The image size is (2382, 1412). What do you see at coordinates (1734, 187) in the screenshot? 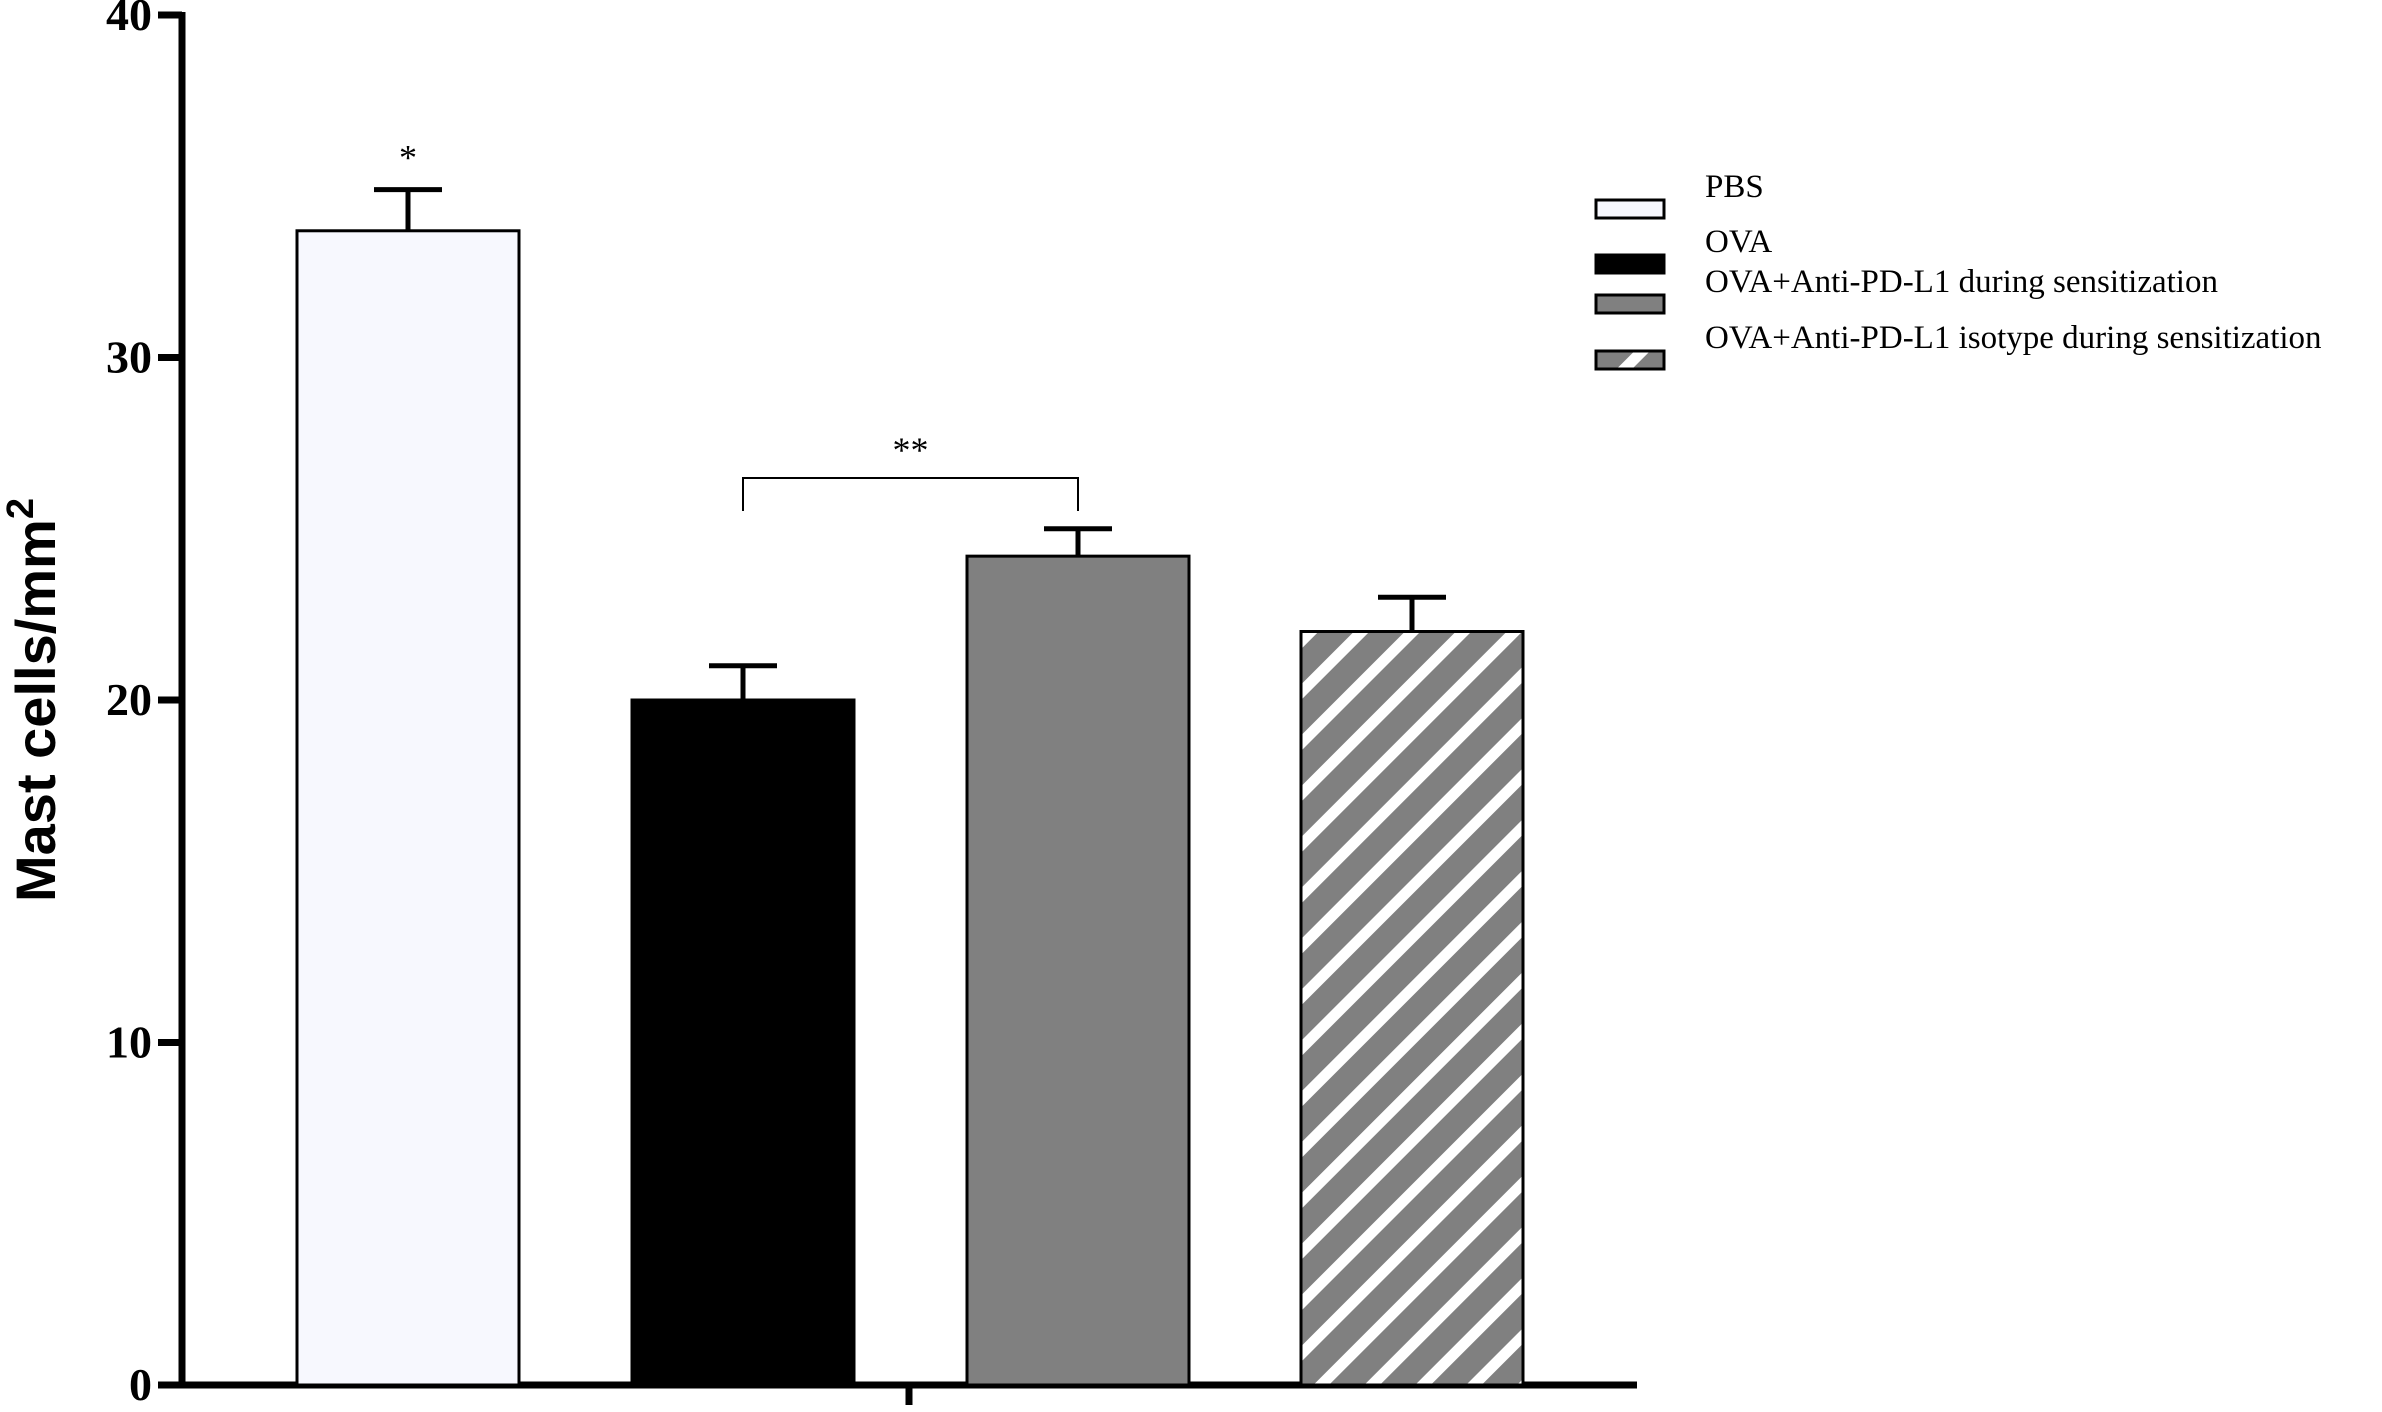
I see `legend-label: PBS` at bounding box center [1734, 187].